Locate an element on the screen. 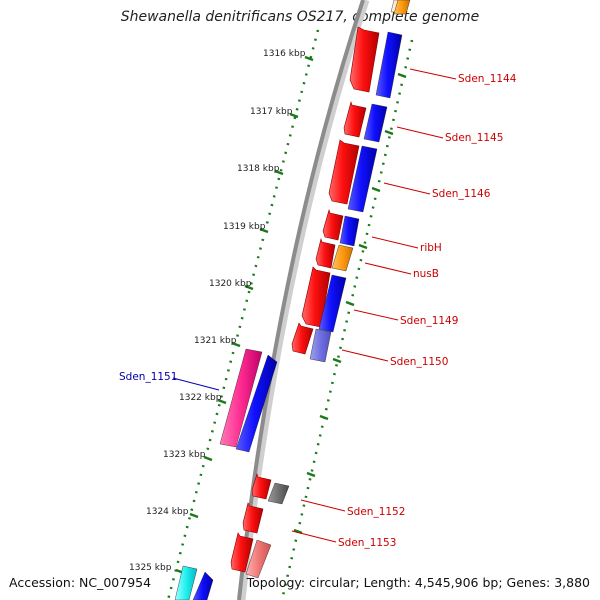  gene-label: Sden_1146 is located at coordinates (461, 194).